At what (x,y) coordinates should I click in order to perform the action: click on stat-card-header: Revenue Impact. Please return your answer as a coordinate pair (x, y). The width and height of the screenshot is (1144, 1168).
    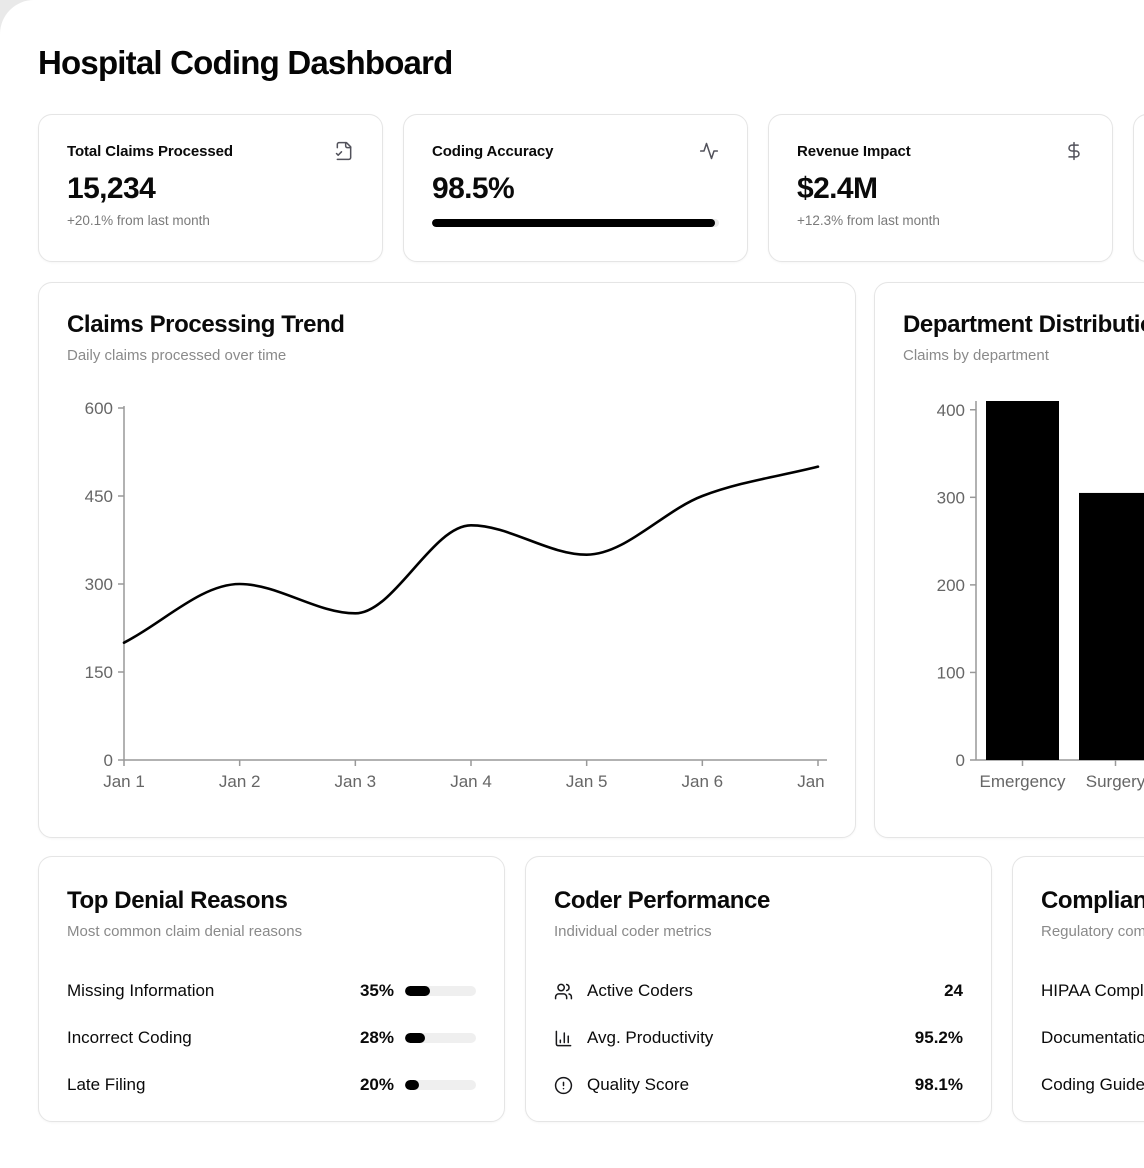
    Looking at the image, I should click on (940, 151).